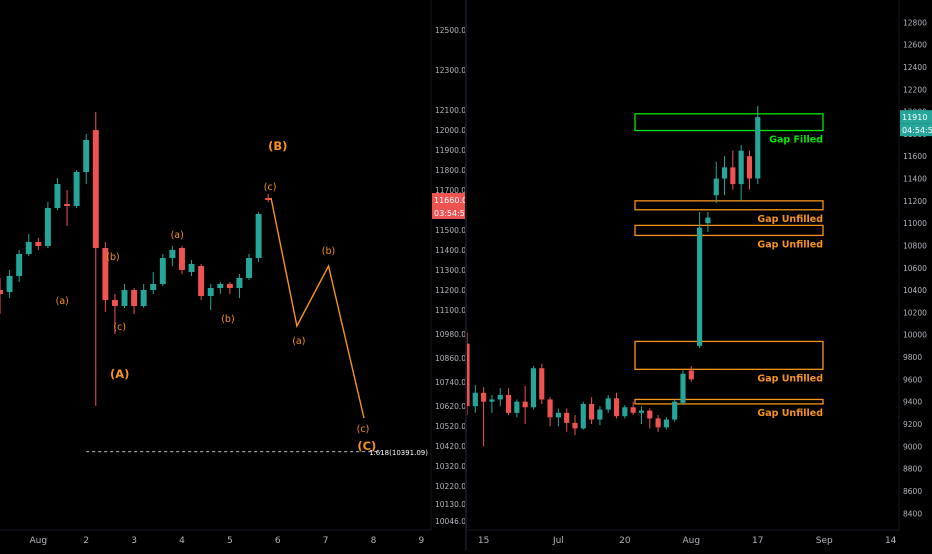  What do you see at coordinates (891, 541) in the screenshot?
I see `x-tick-label: 14` at bounding box center [891, 541].